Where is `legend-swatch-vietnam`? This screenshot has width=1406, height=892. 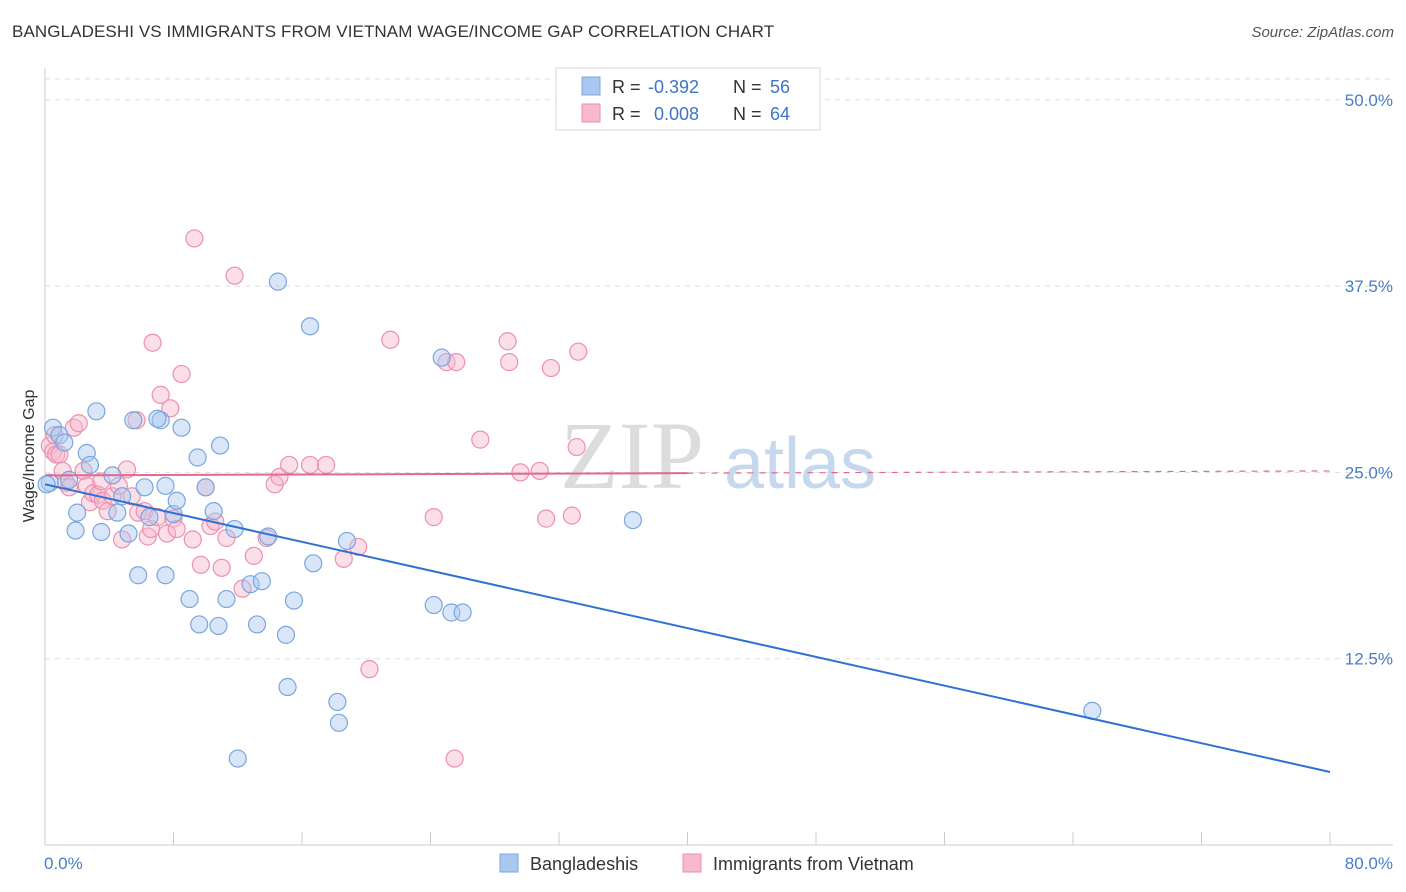
legend-swatch-vietnam is located at coordinates (692, 863).